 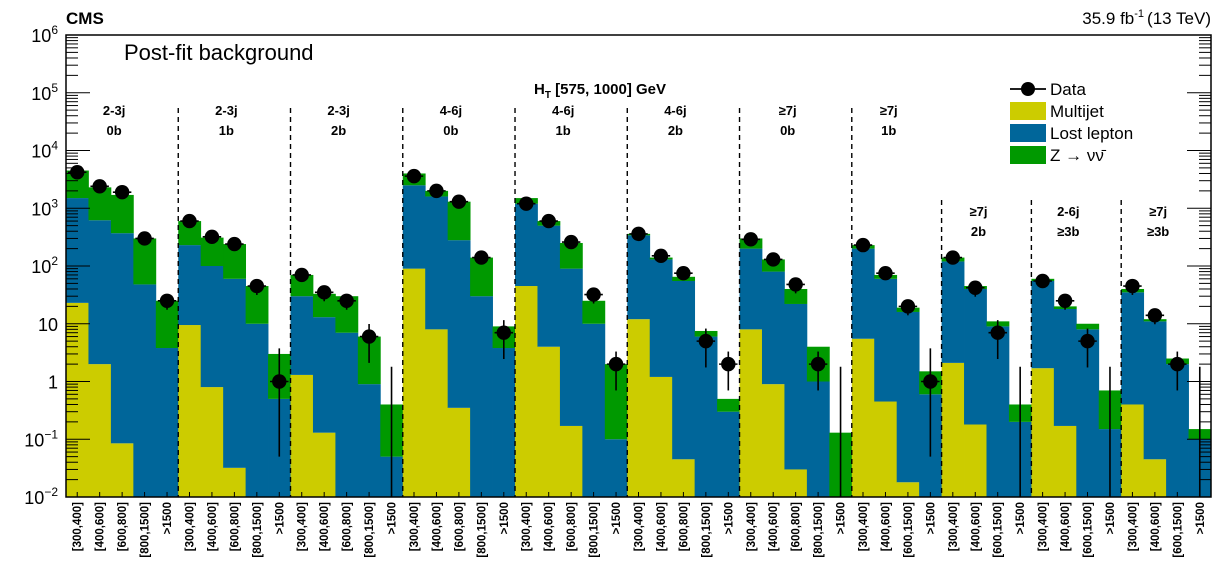 What do you see at coordinates (41, 438) in the screenshot?
I see `y-tick-label: 10⁻¹` at bounding box center [41, 438].